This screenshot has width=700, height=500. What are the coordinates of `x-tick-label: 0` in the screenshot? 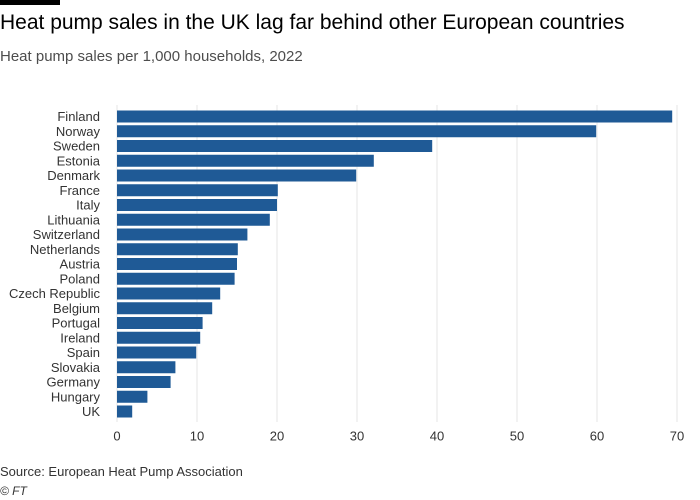 It's located at (116, 436).